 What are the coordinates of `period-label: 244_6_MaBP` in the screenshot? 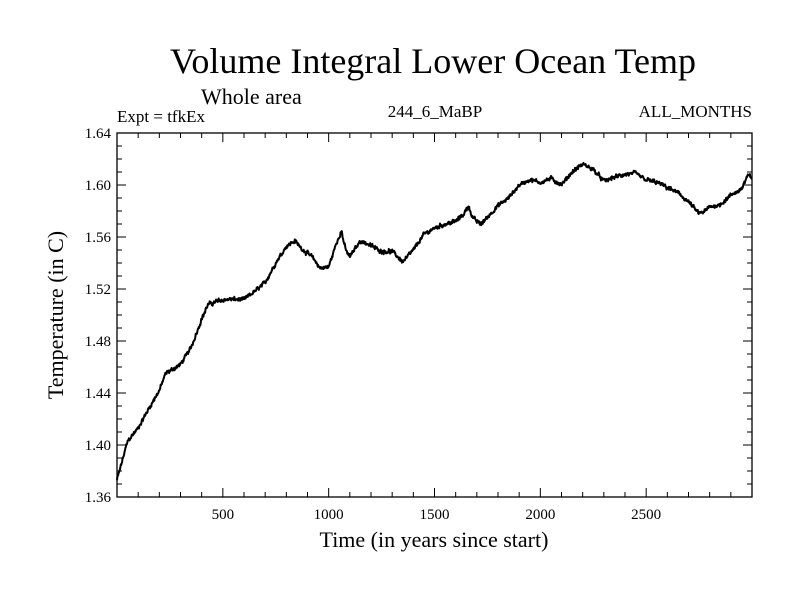 It's located at (435, 111).